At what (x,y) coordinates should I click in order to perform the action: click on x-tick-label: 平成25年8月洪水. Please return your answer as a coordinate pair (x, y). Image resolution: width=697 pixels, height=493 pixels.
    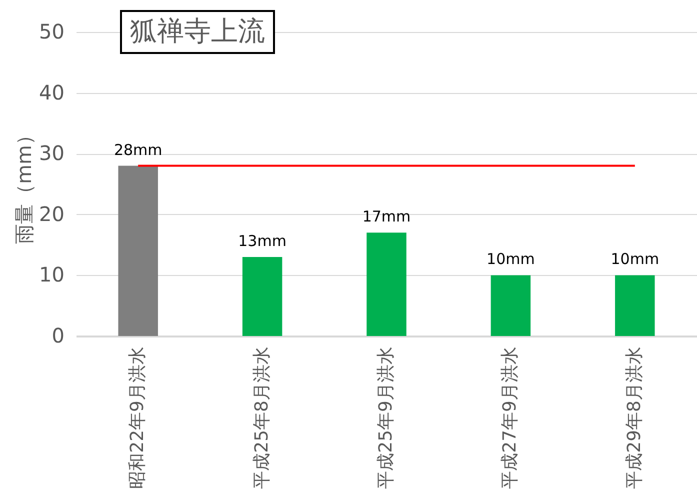
    Looking at the image, I should click on (261, 417).